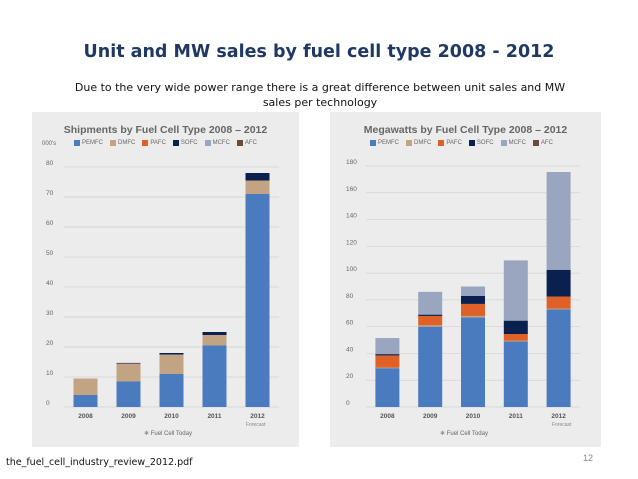  What do you see at coordinates (128, 372) in the screenshot?
I see `shipments-bar-2009-dmfc` at bounding box center [128, 372].